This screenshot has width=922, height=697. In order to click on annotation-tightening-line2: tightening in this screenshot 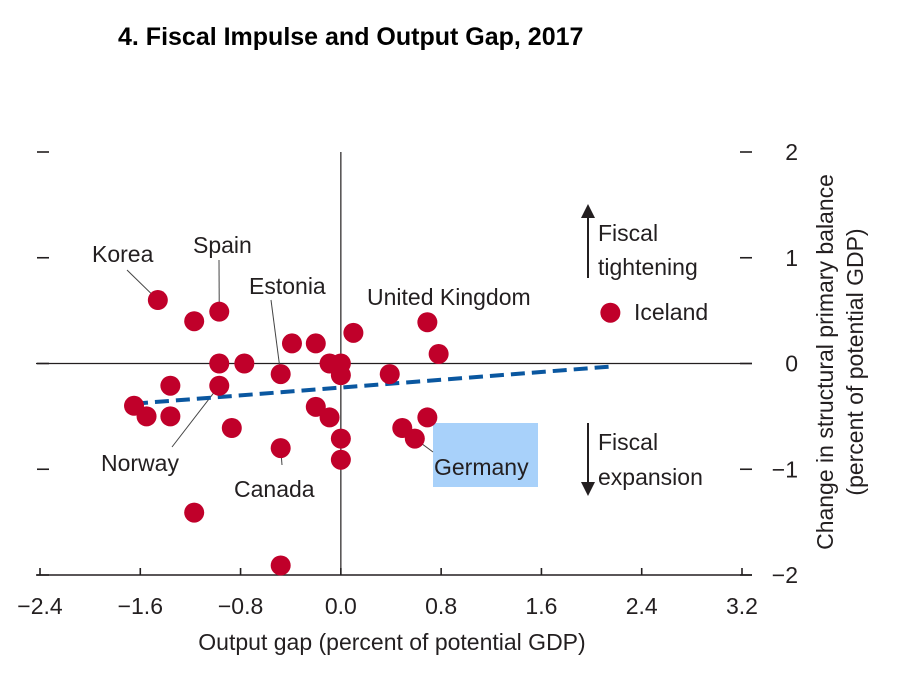, I will do `click(648, 267)`.